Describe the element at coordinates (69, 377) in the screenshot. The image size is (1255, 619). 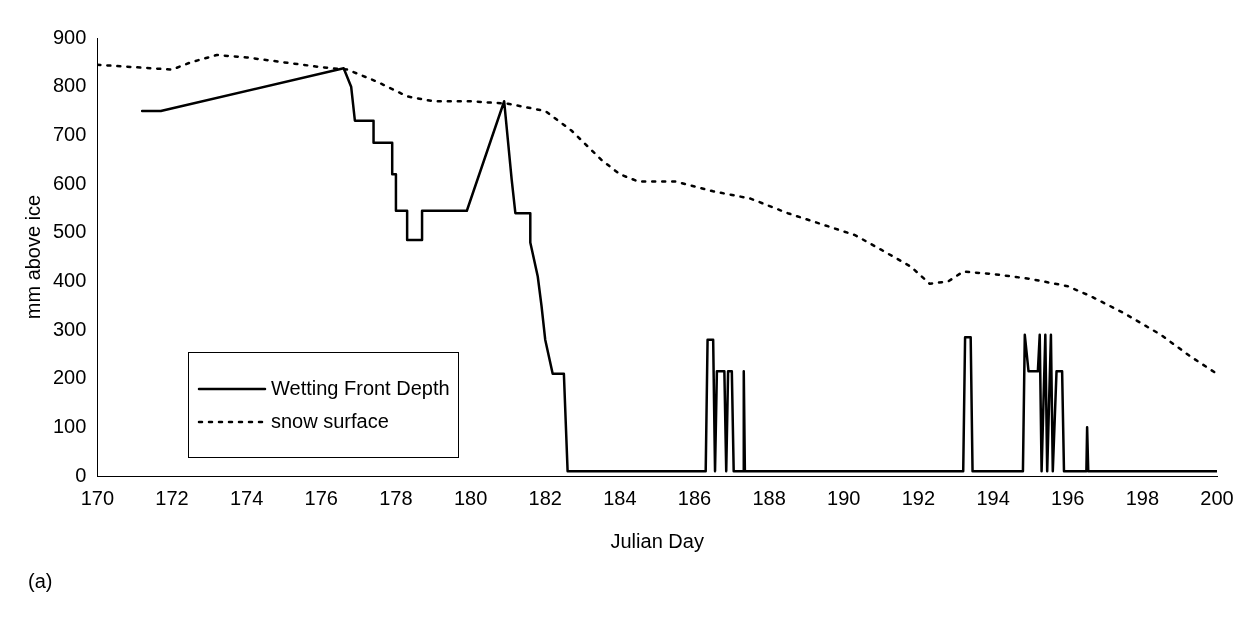
I see `y-tick-label: 200` at that location.